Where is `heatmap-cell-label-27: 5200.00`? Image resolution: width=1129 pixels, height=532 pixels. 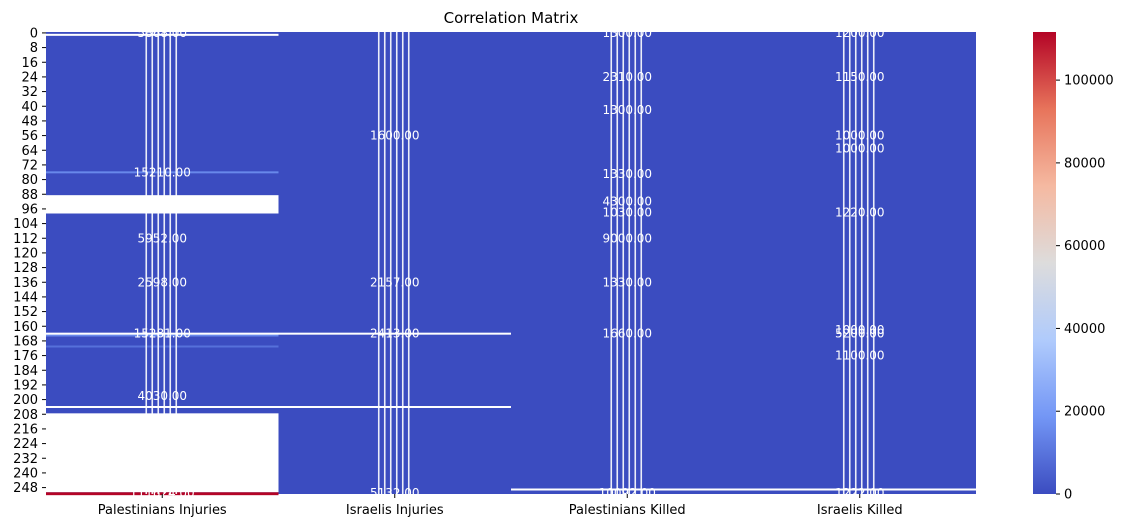
heatmap-cell-label-27: 5200.00 is located at coordinates (860, 334).